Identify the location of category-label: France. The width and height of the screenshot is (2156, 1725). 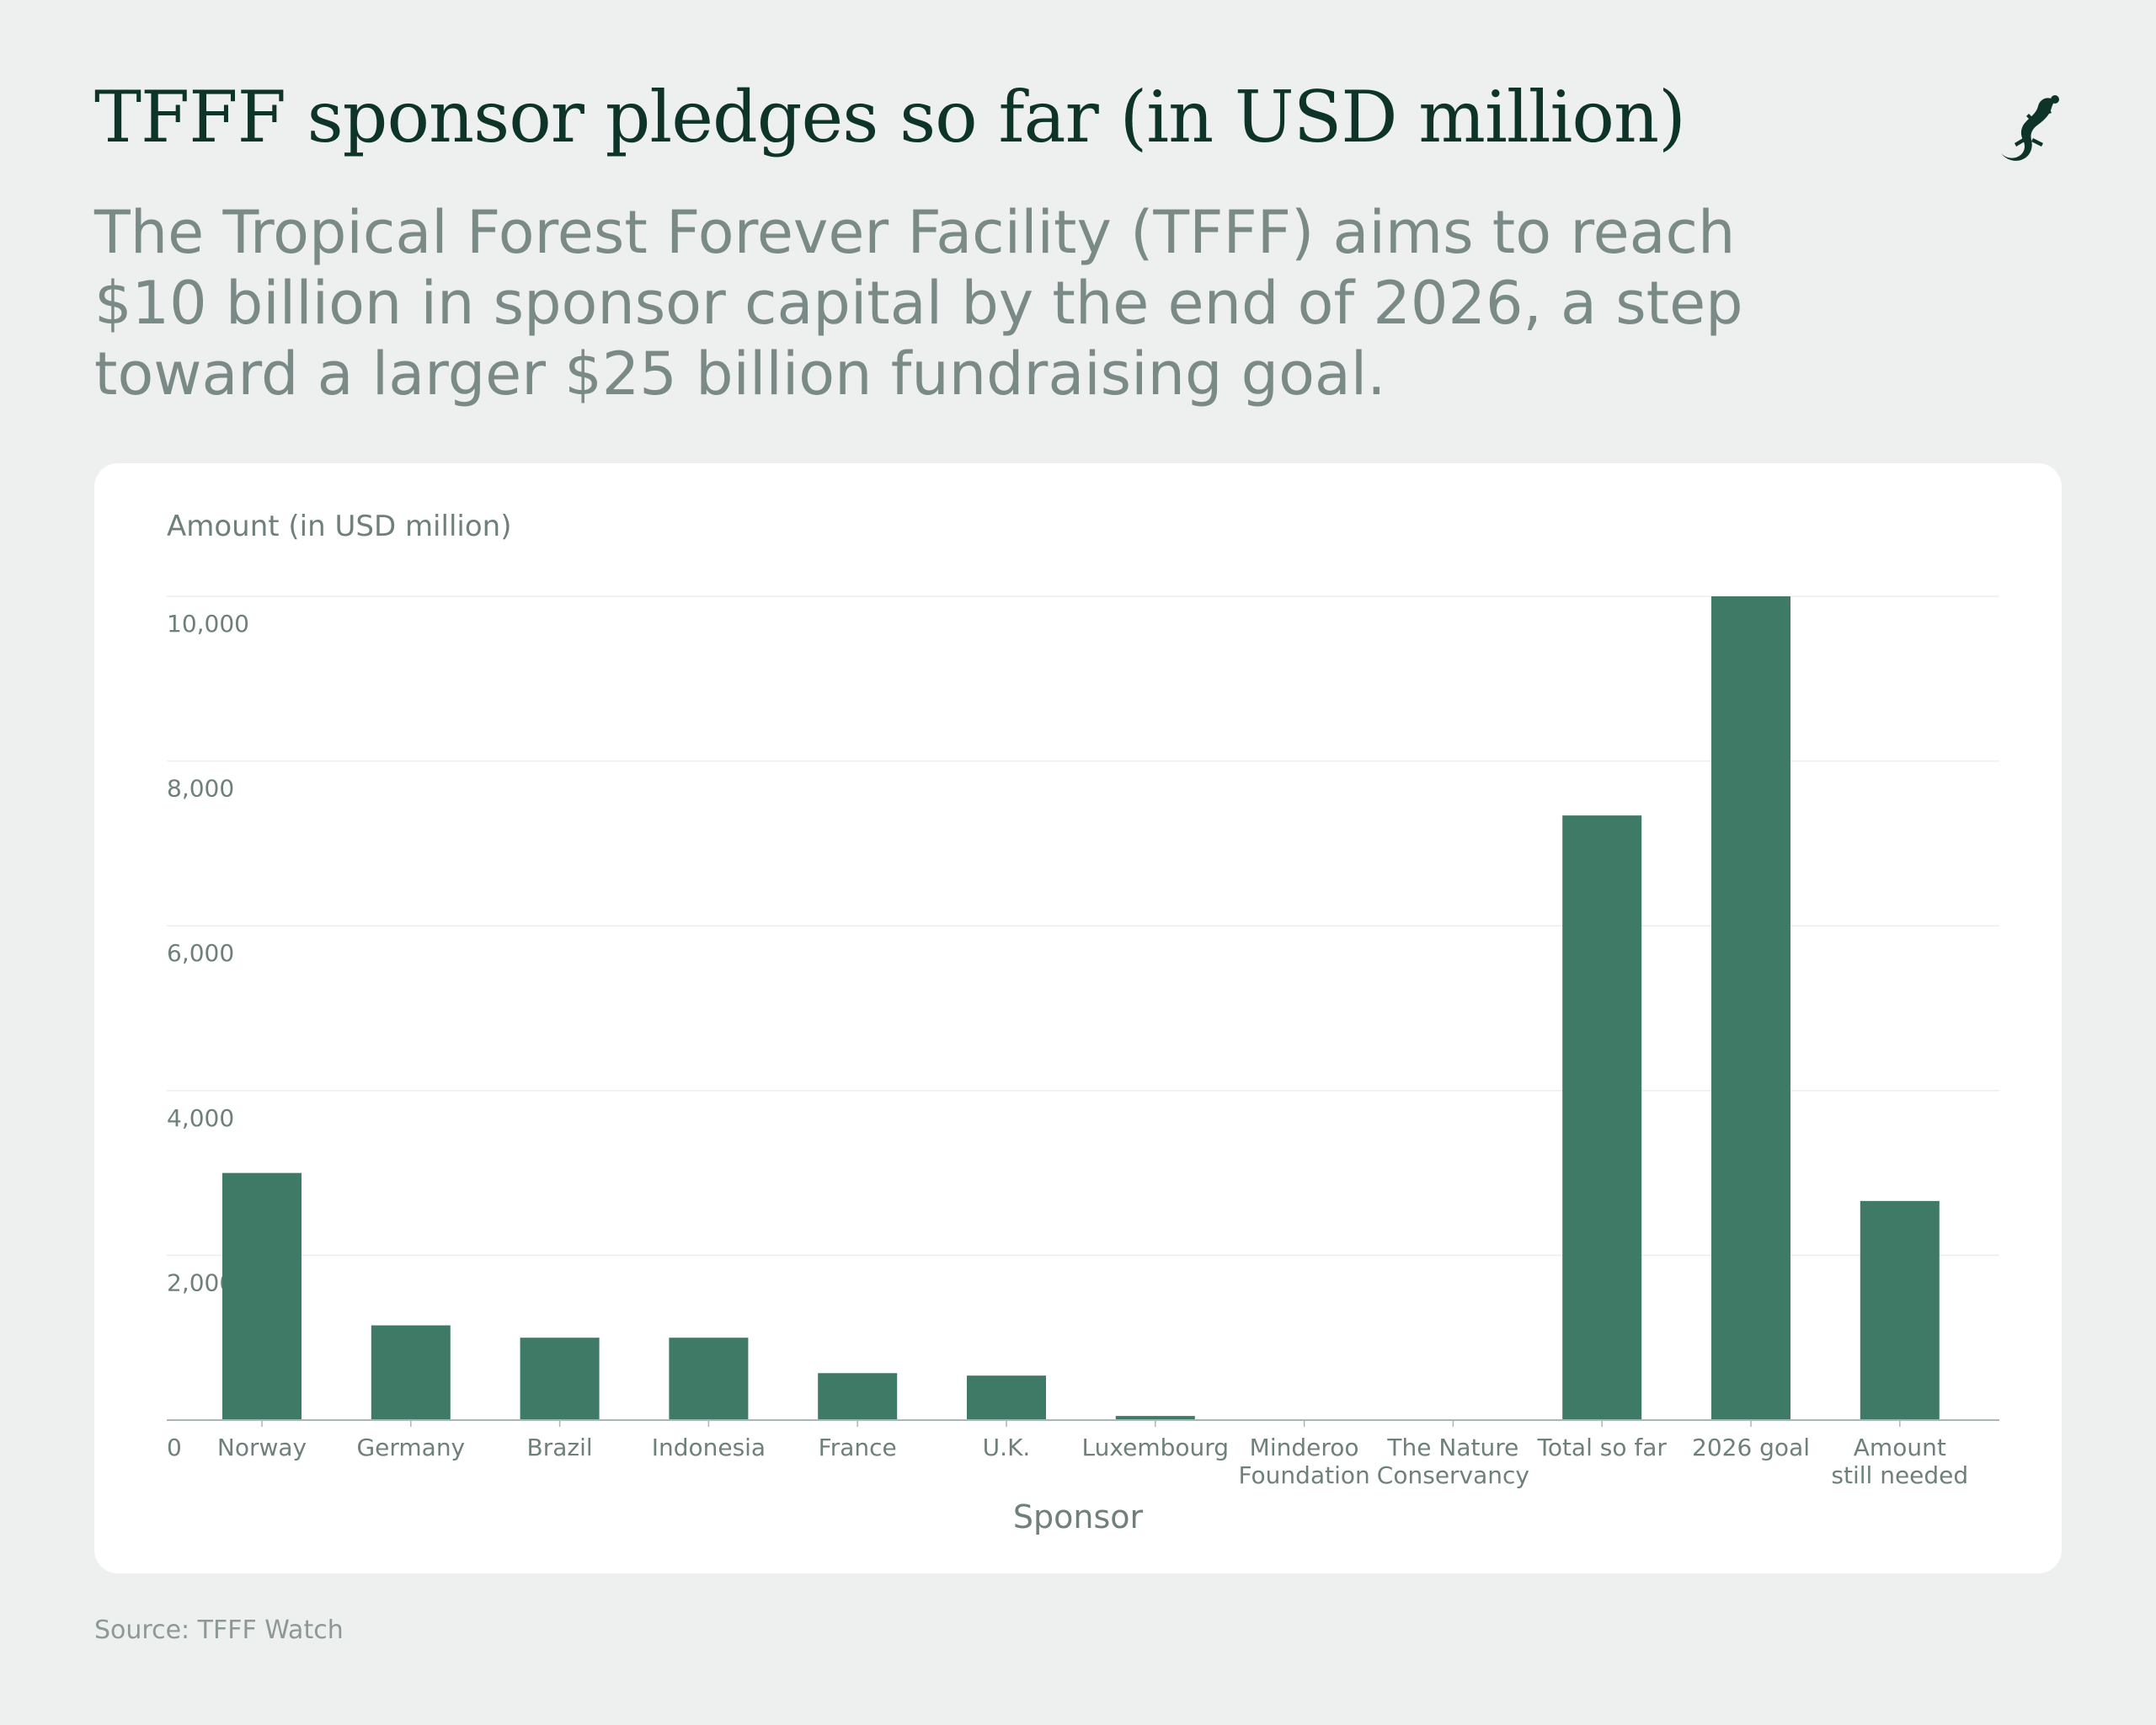
(858, 1447).